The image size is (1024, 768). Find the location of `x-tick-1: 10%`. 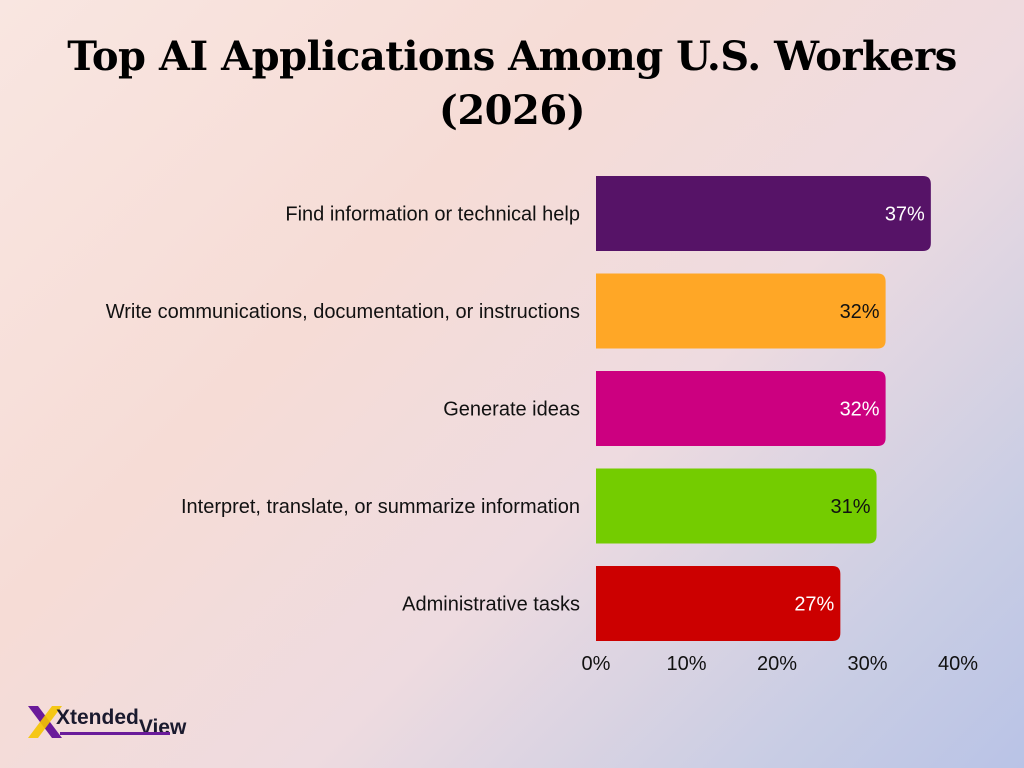

x-tick-1: 10% is located at coordinates (686, 664).